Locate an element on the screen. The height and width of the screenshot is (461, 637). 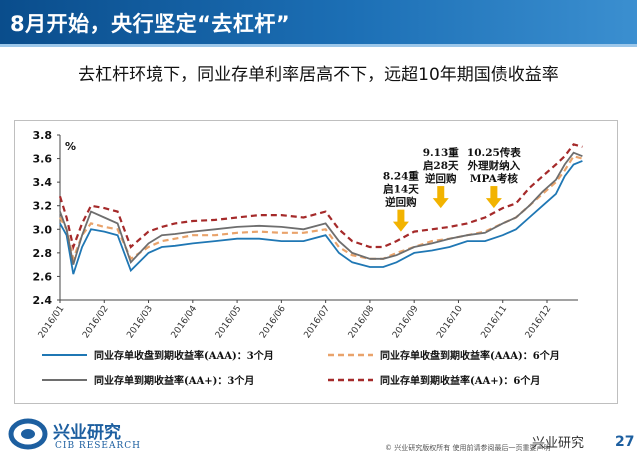
annotation-text-0: 启14天 is located at coordinates (401, 189).